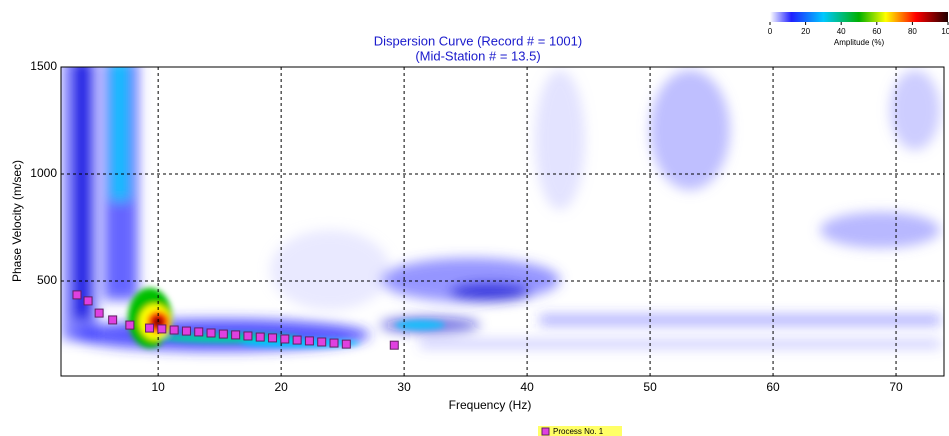 The width and height of the screenshot is (949, 436). What do you see at coordinates (859, 17) in the screenshot?
I see `colorbar` at bounding box center [859, 17].